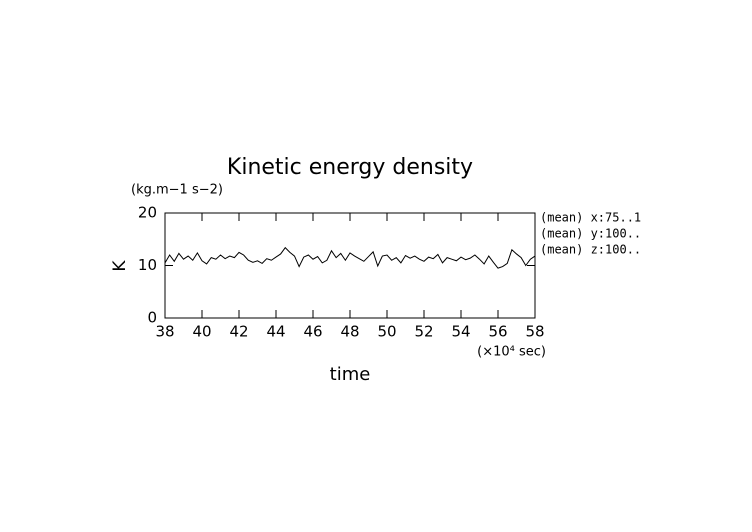  What do you see at coordinates (460, 332) in the screenshot?
I see `x-tick-label: 54` at bounding box center [460, 332].